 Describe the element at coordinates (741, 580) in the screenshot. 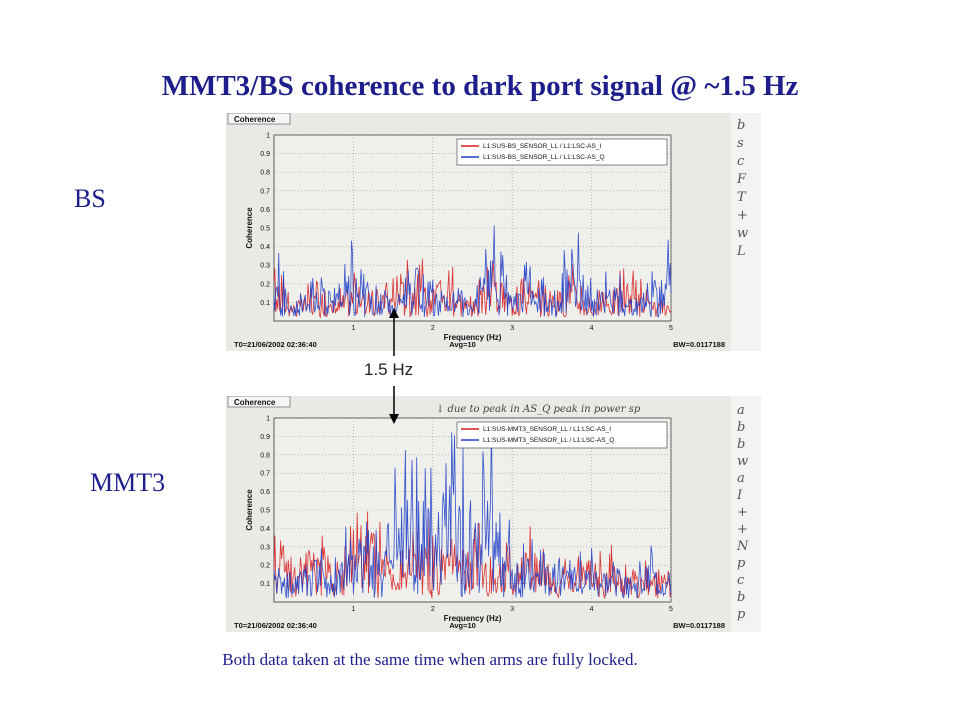

I see `margin-note-bottom-10: c` at that location.